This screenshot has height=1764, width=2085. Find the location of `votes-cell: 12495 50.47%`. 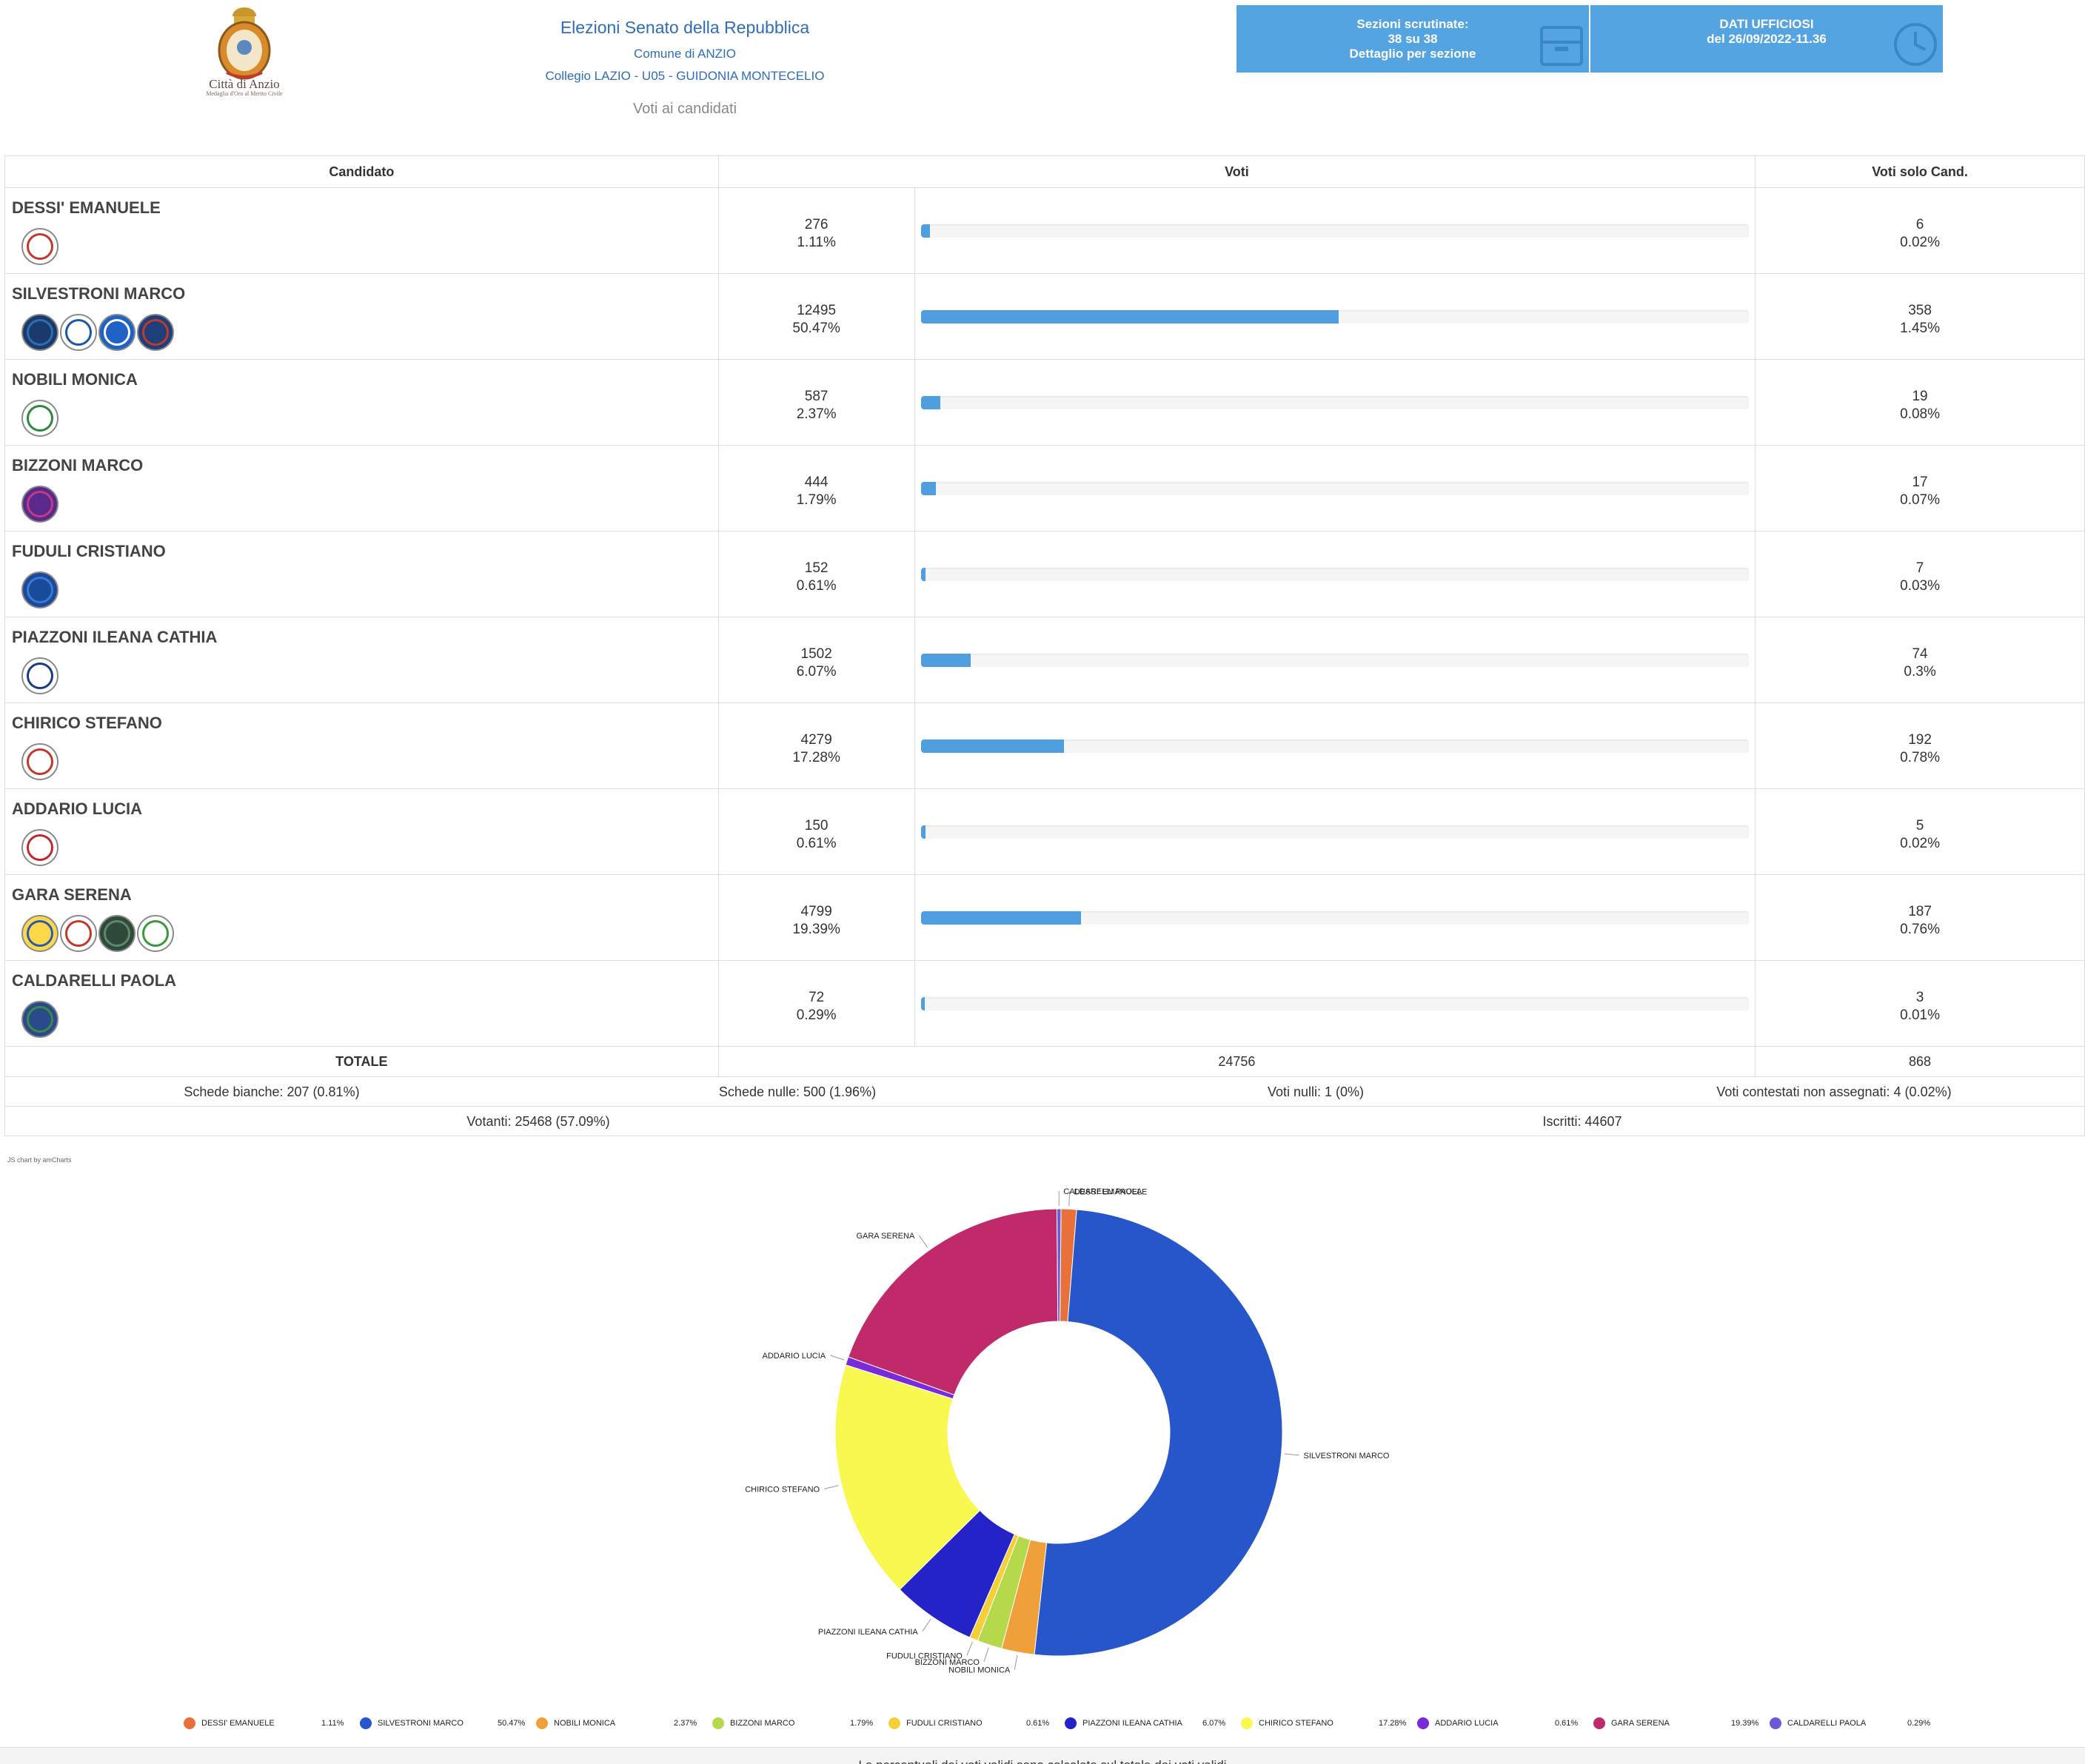

votes-cell: 12495 50.47% is located at coordinates (816, 317).